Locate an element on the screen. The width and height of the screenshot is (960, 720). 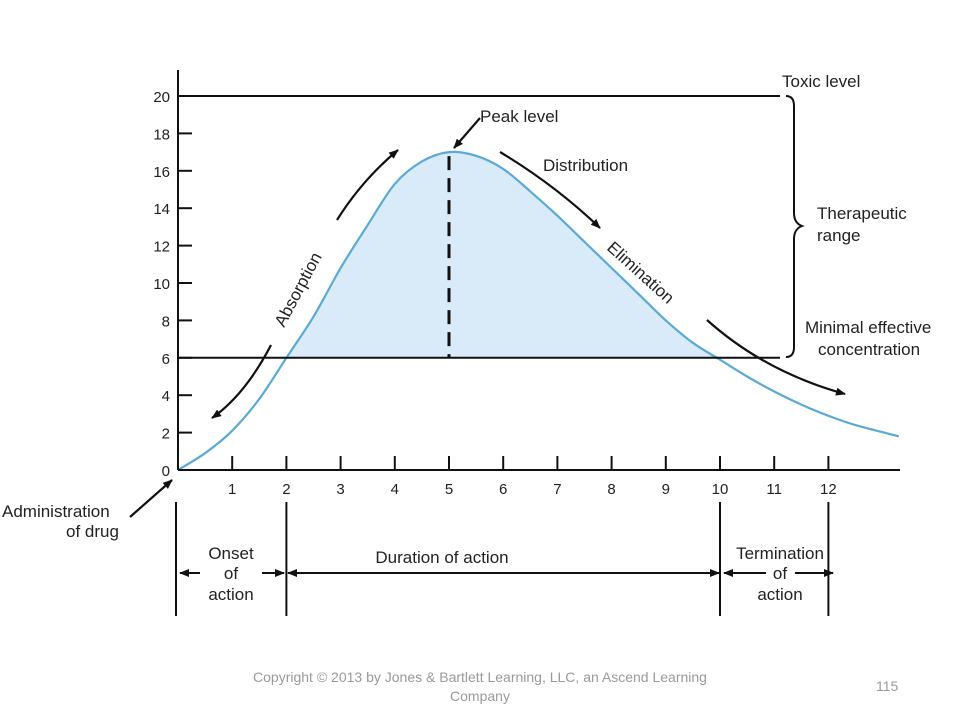
administration-label-line1: Administration is located at coordinates (56, 511).